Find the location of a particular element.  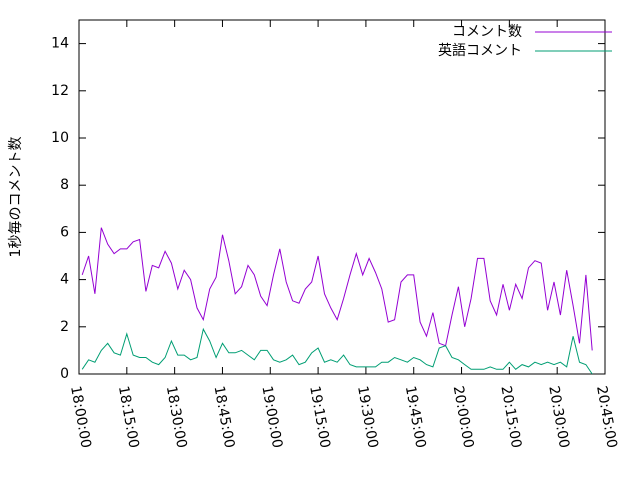

y-tick-label: 0 is located at coordinates (64, 374).